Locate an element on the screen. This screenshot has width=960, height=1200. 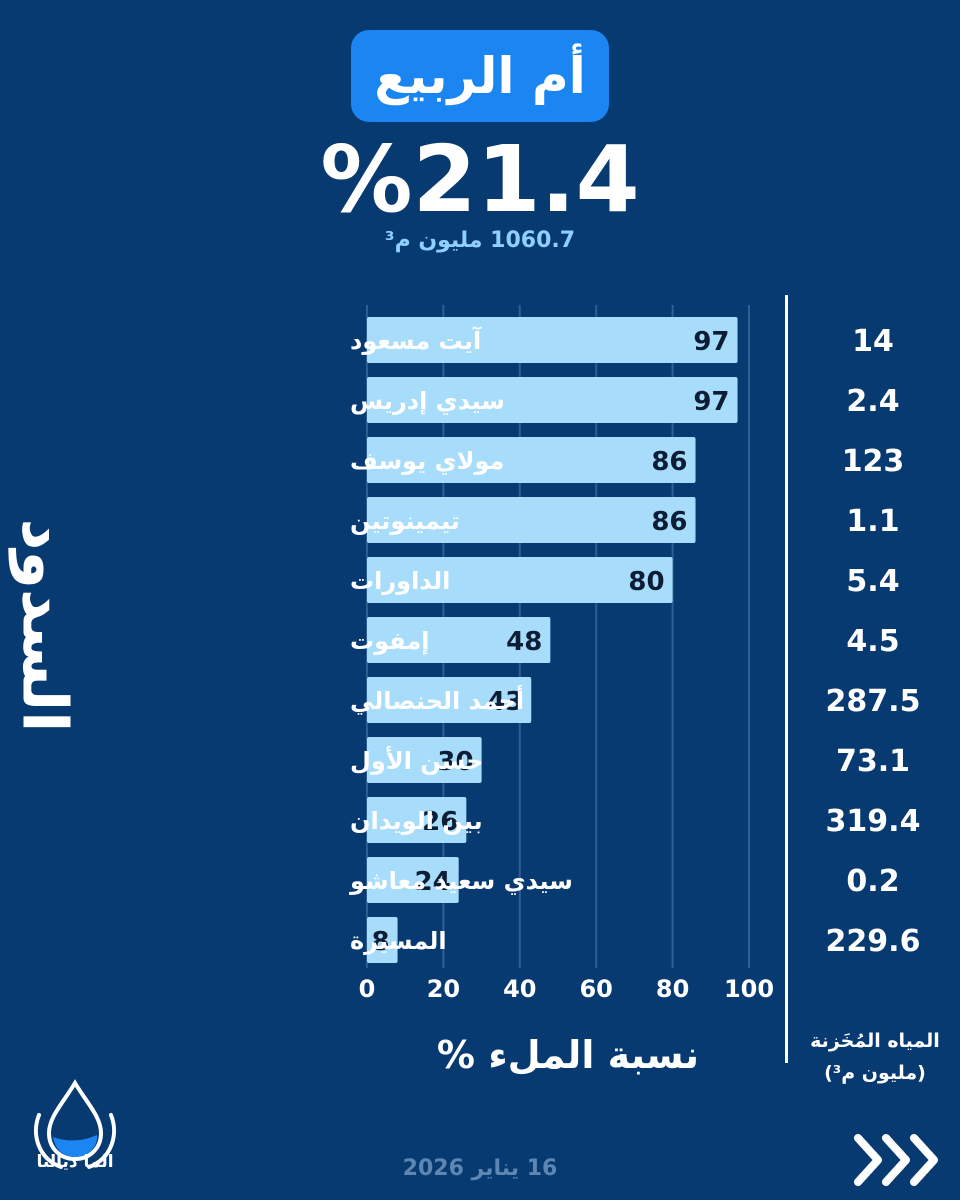
fill-rate-total: %21.4 is located at coordinates (480, 179).